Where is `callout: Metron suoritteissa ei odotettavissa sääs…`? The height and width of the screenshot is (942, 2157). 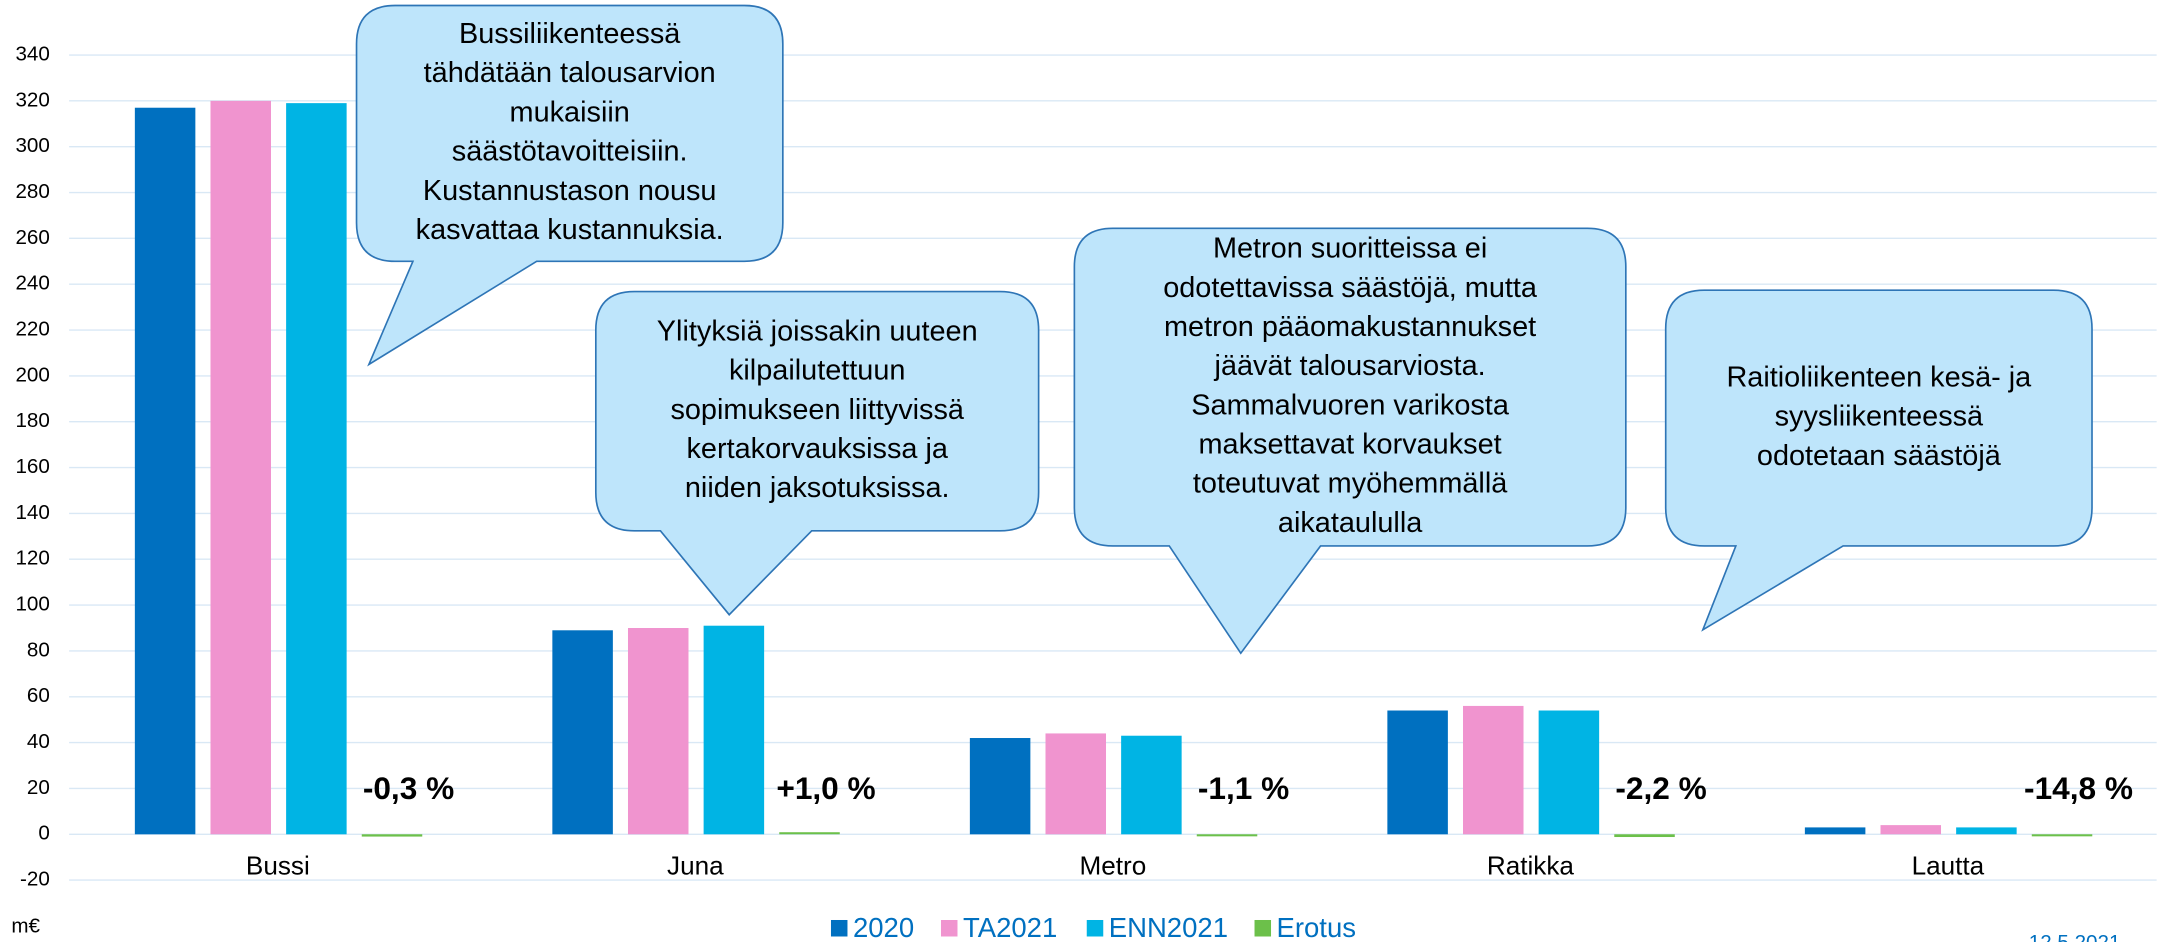
callout: Metron suoritteissa ei odotettavissa sääs… is located at coordinates (1350, 441).